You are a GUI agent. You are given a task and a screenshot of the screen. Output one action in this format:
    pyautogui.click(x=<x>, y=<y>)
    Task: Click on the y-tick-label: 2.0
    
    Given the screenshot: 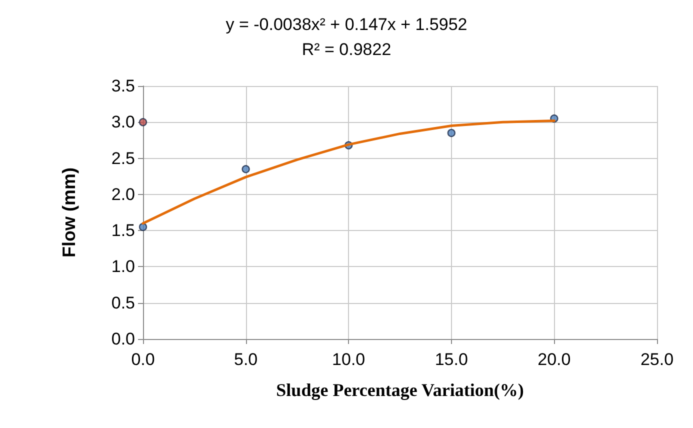 What is the action you would take?
    pyautogui.click(x=123, y=194)
    